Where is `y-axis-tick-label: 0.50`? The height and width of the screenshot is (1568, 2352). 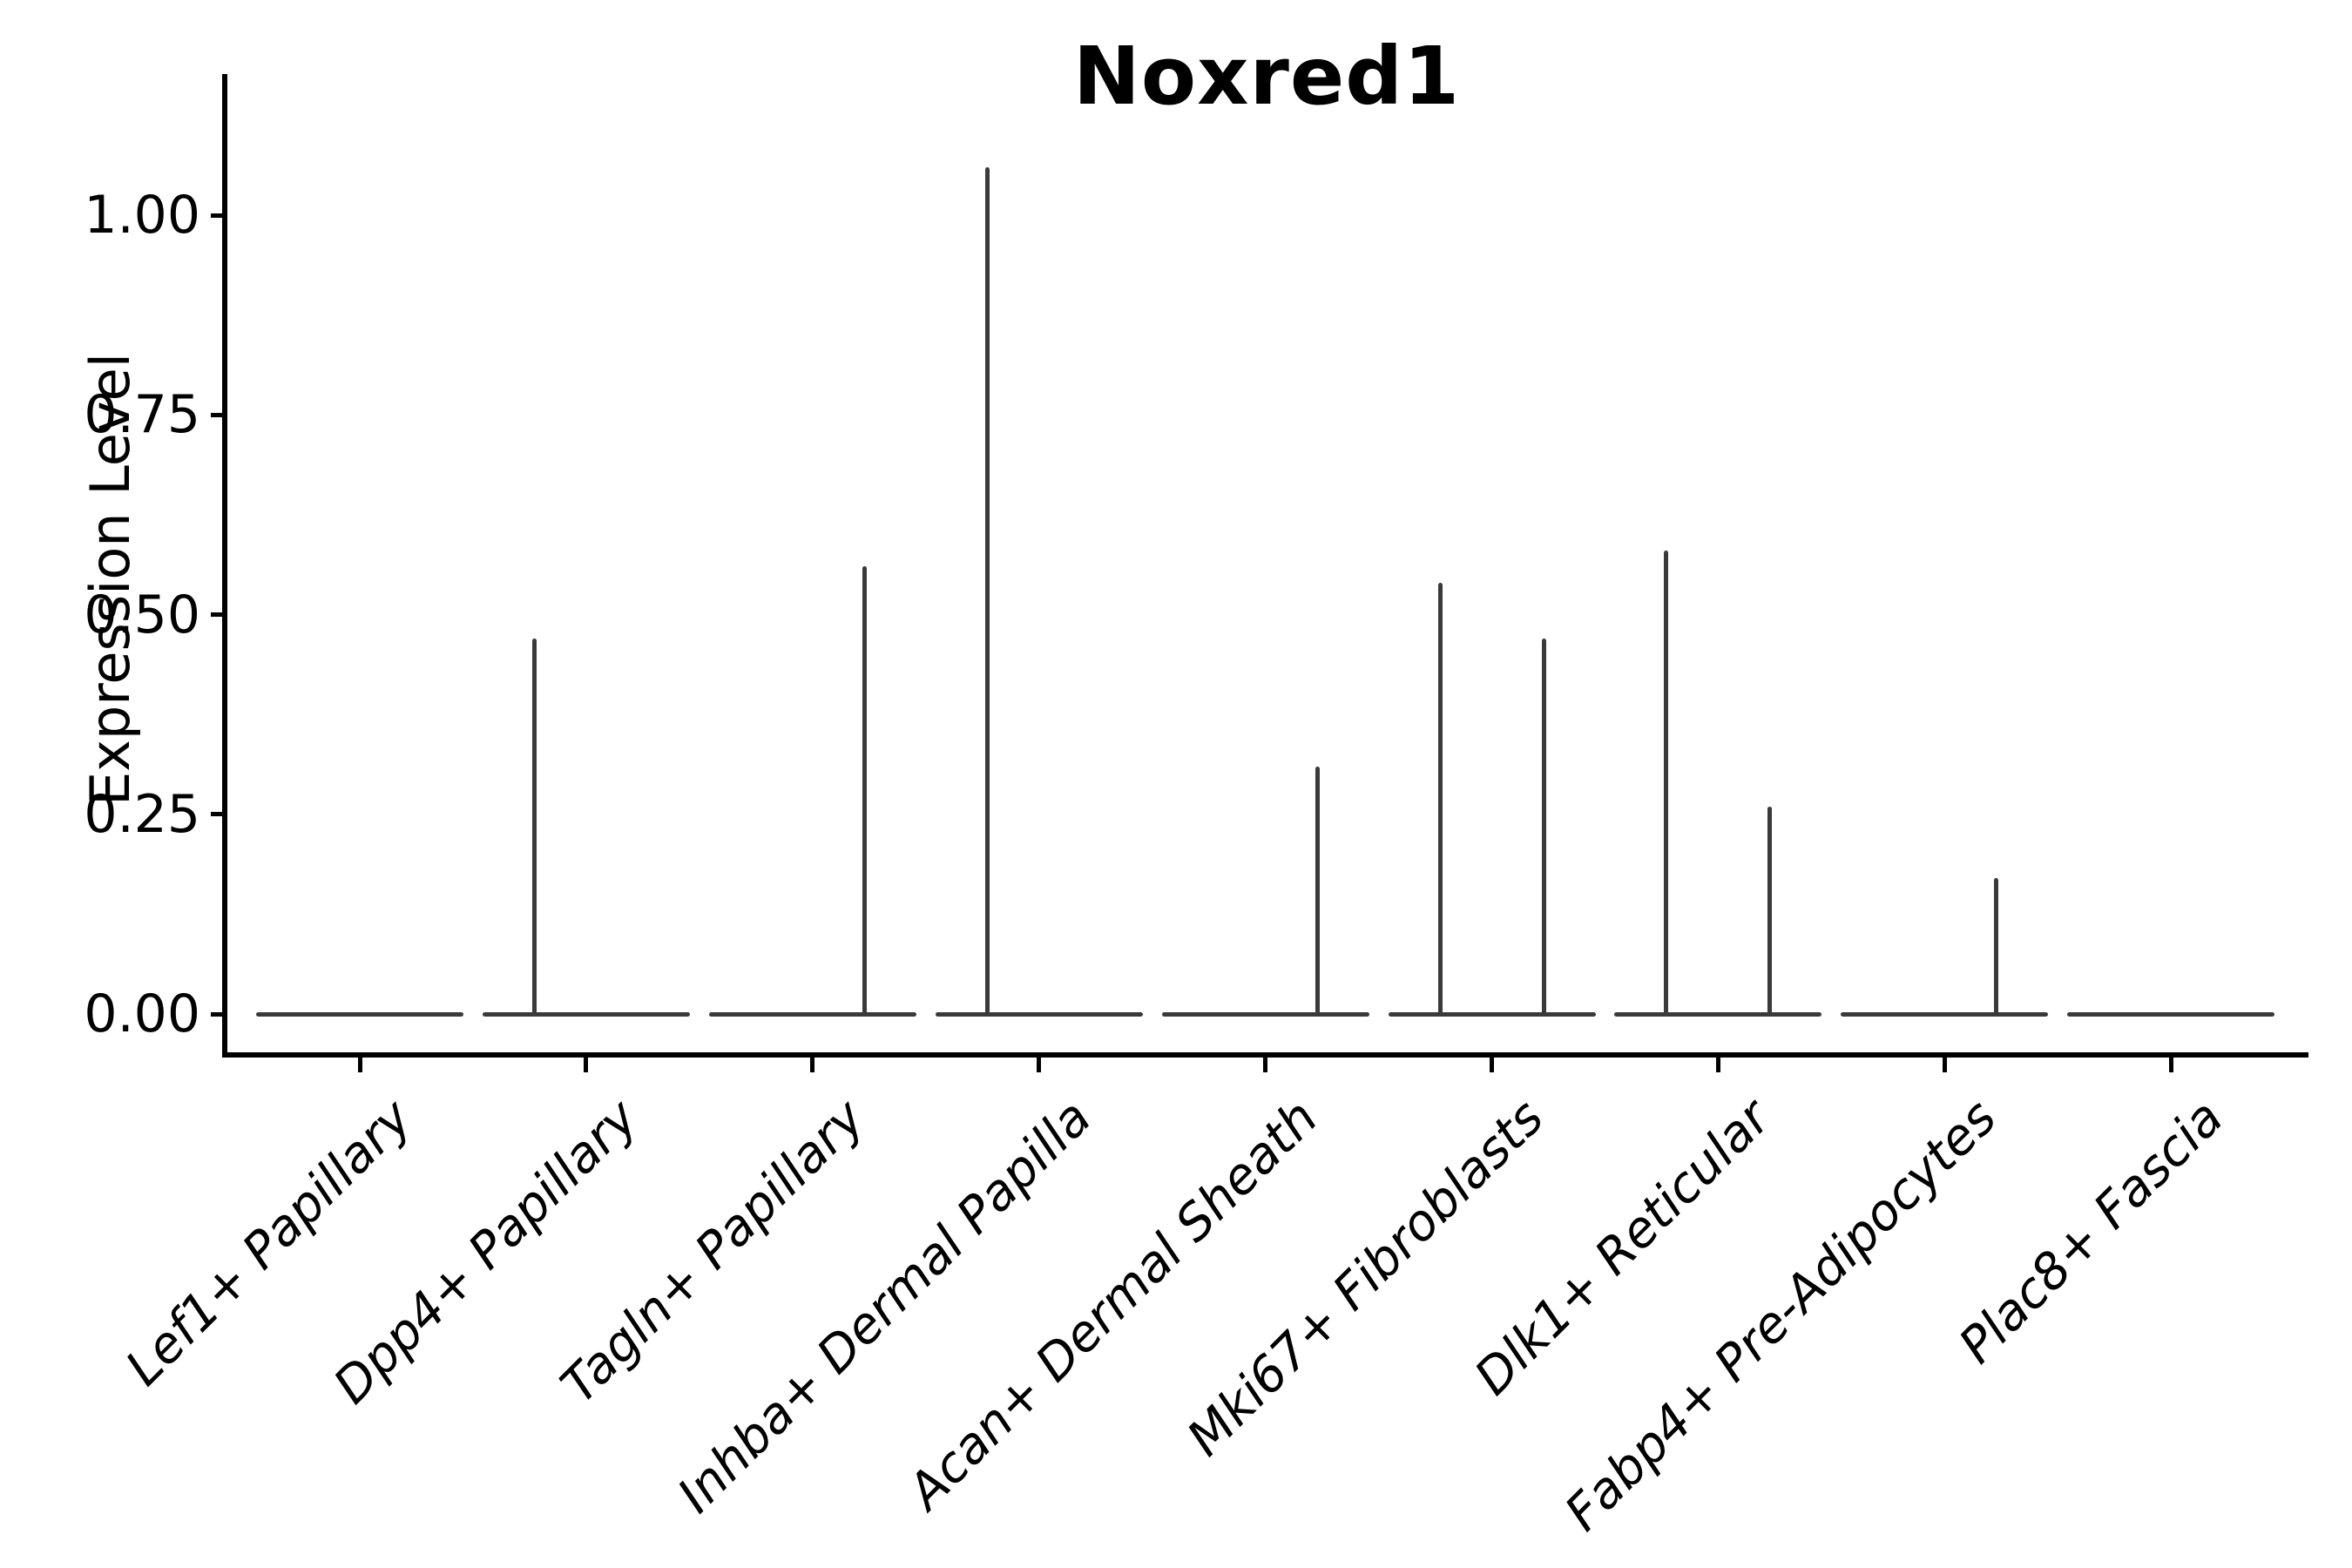 y-axis-tick-label: 0.50 is located at coordinates (142, 614).